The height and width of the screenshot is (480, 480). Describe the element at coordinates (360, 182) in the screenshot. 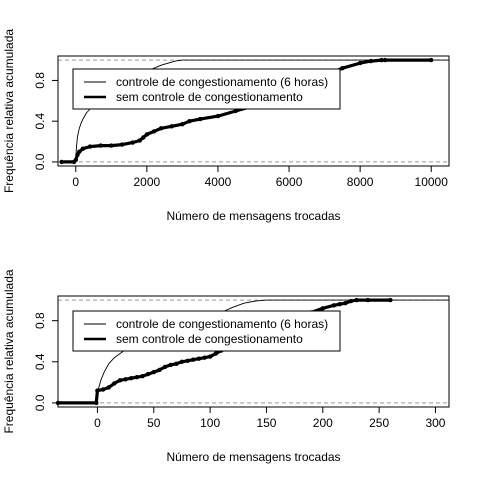

I see `x-tick-label: 8000` at that location.